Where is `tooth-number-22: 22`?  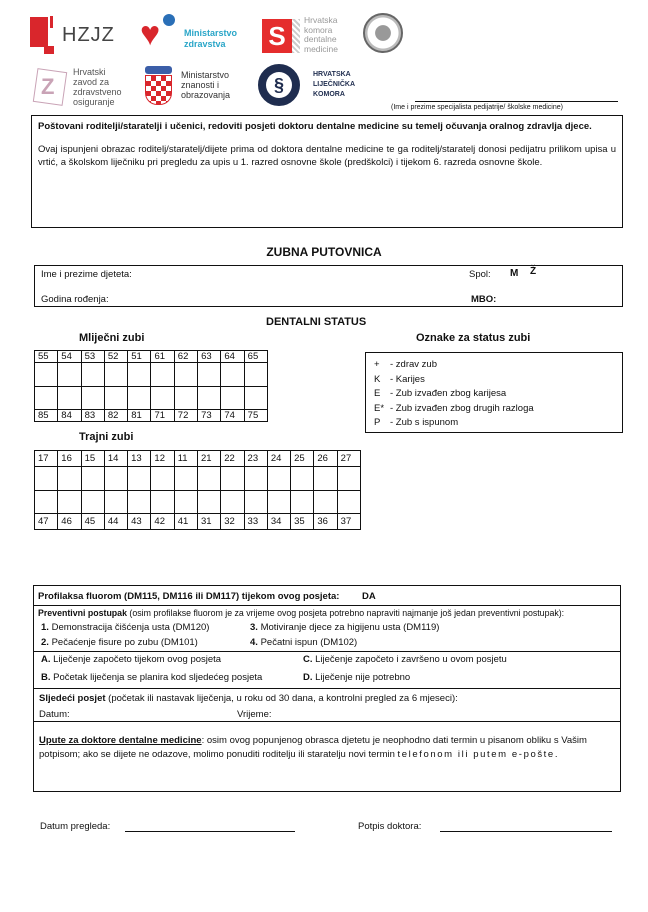
tooth-number-22: 22 is located at coordinates (232, 458).